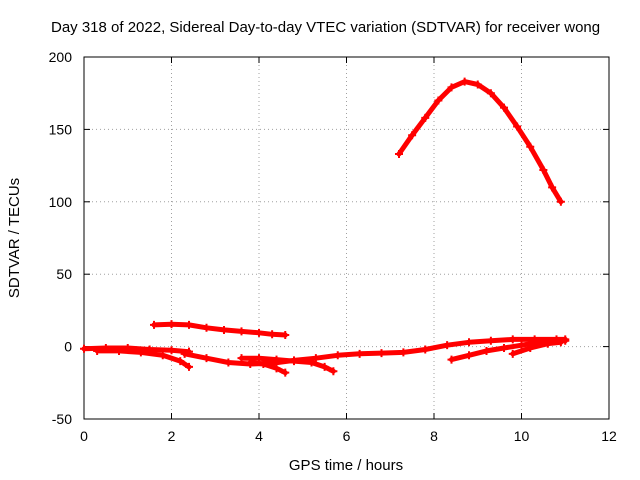  I want to click on x-tick-label: 6, so click(347, 436).